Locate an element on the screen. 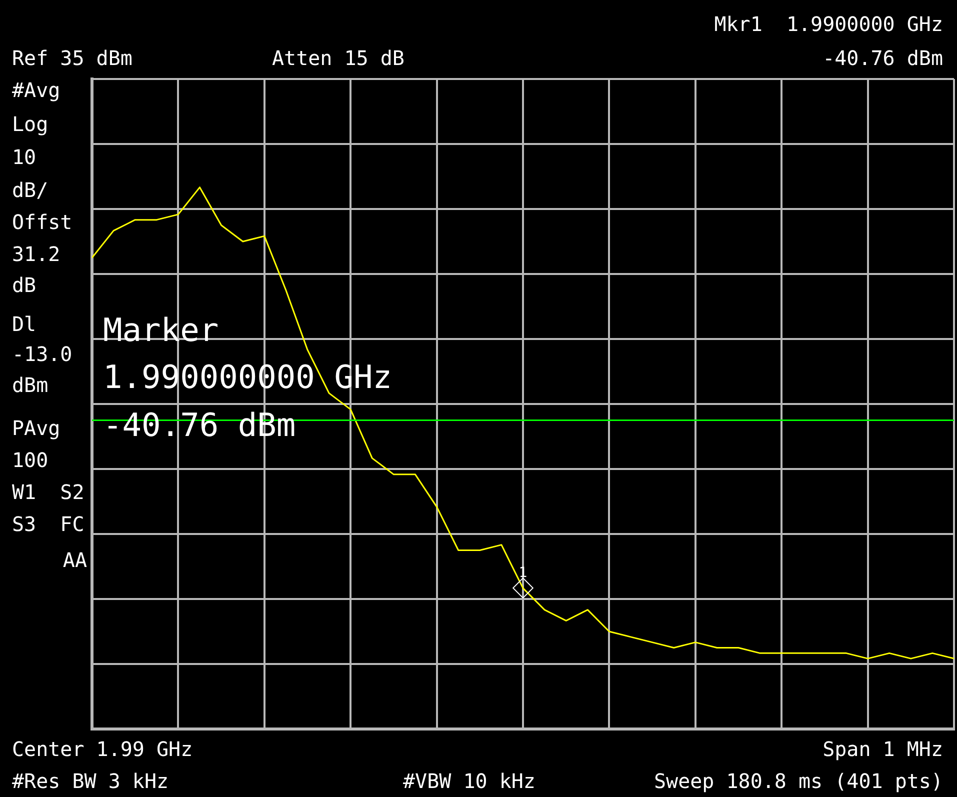 The width and height of the screenshot is (957, 797). text: PAvg is located at coordinates (36, 428).